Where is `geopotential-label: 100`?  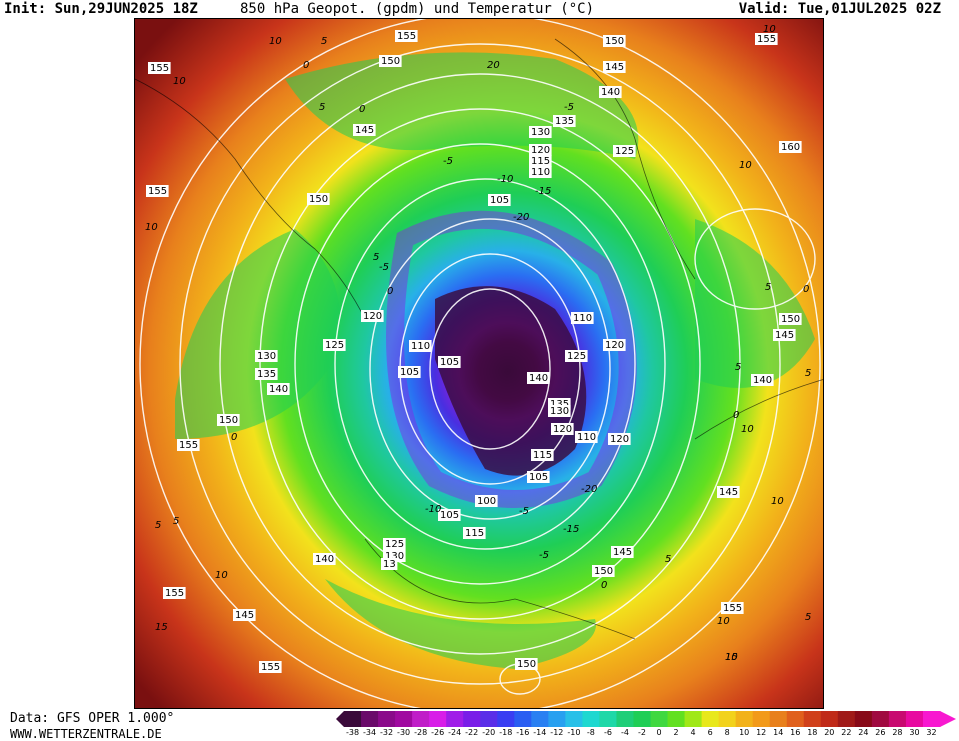
geopotential-label: 100 is located at coordinates (486, 501).